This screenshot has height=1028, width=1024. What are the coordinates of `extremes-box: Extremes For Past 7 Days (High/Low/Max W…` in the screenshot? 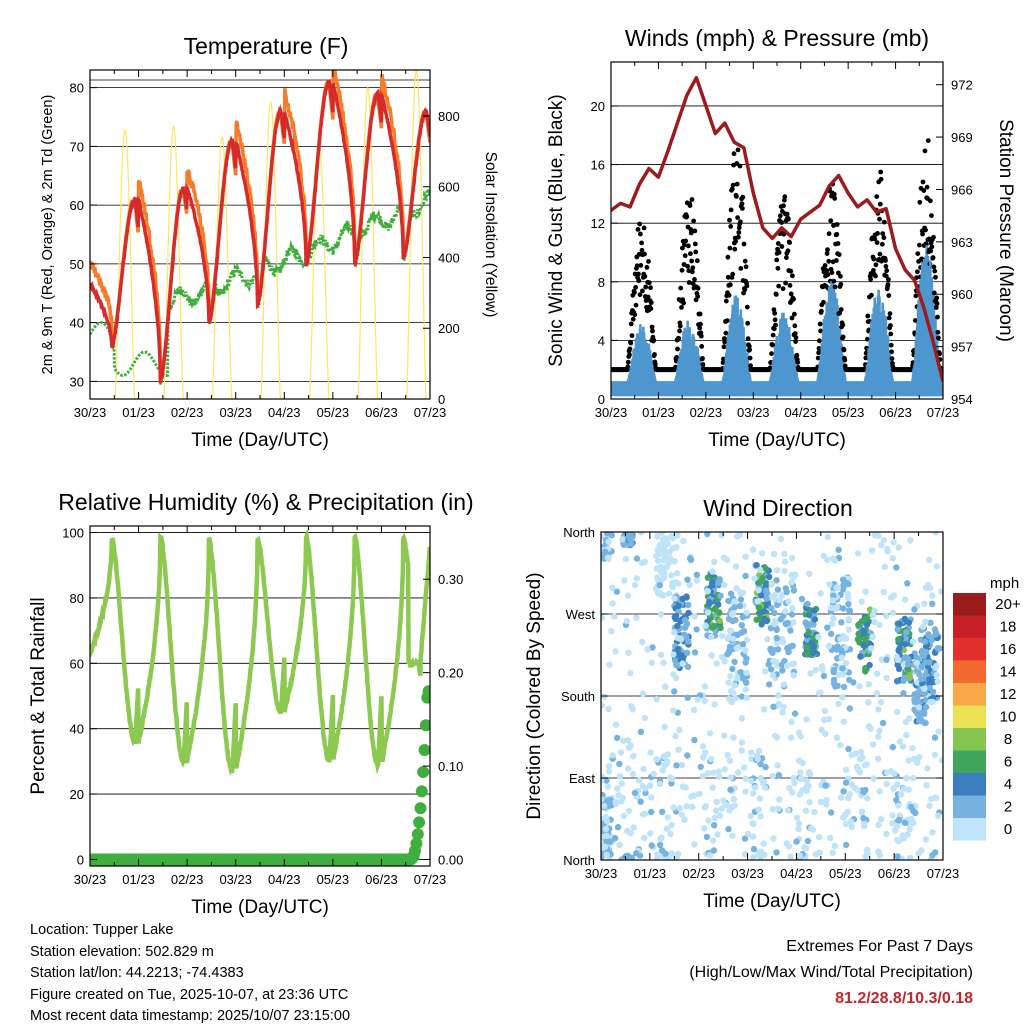 It's located at (831, 973).